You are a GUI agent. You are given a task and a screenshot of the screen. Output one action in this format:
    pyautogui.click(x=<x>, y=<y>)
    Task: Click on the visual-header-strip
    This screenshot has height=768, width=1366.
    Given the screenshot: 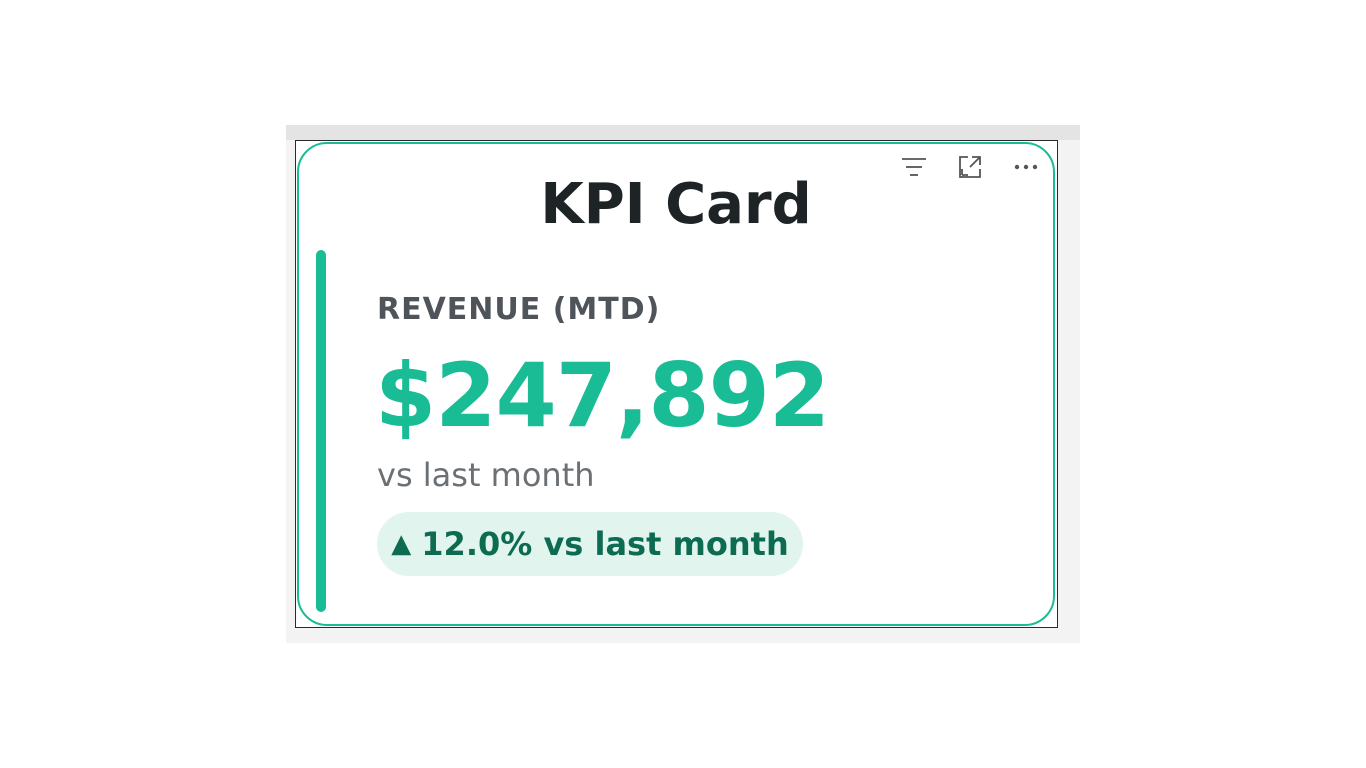 What is the action you would take?
    pyautogui.click(x=683, y=132)
    